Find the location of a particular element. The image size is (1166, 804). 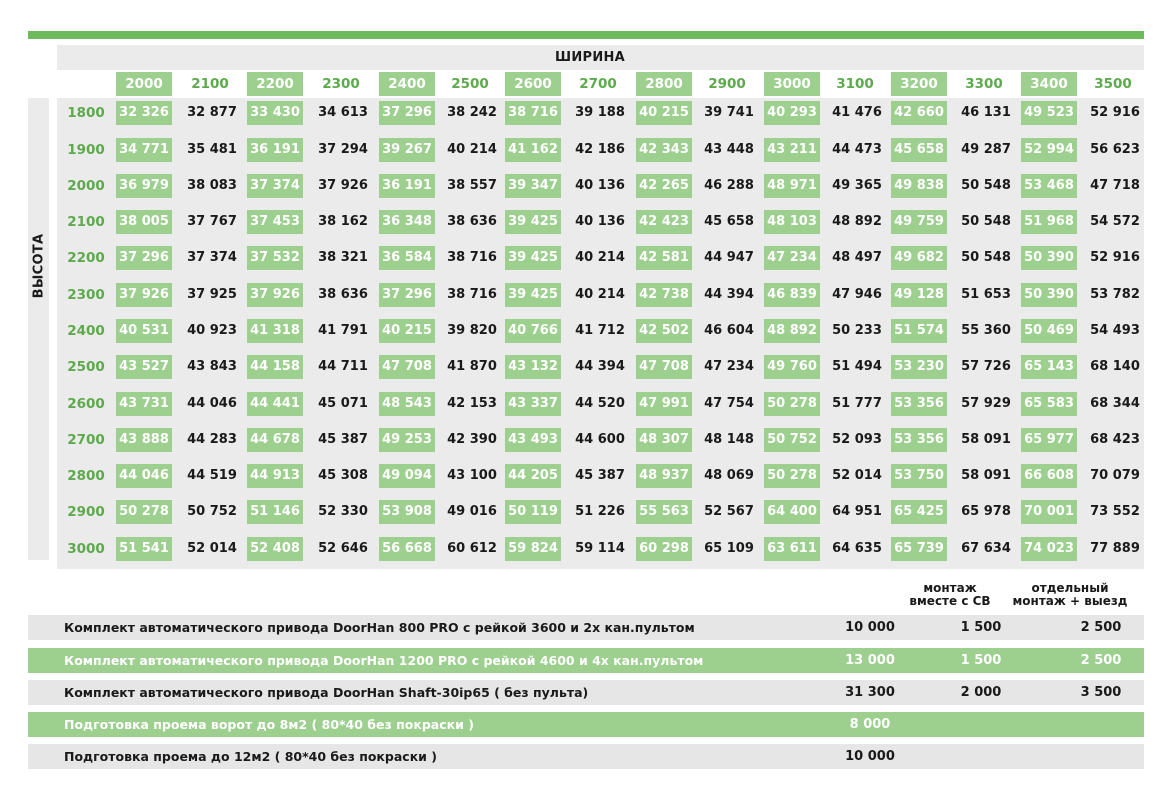

price-cell: 70 079 is located at coordinates (1115, 475).